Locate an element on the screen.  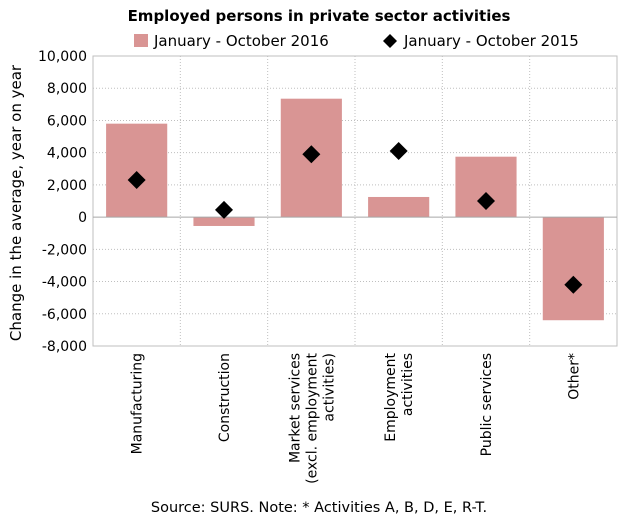
y-tick-label-0: 10,000 is located at coordinates (62, 57).